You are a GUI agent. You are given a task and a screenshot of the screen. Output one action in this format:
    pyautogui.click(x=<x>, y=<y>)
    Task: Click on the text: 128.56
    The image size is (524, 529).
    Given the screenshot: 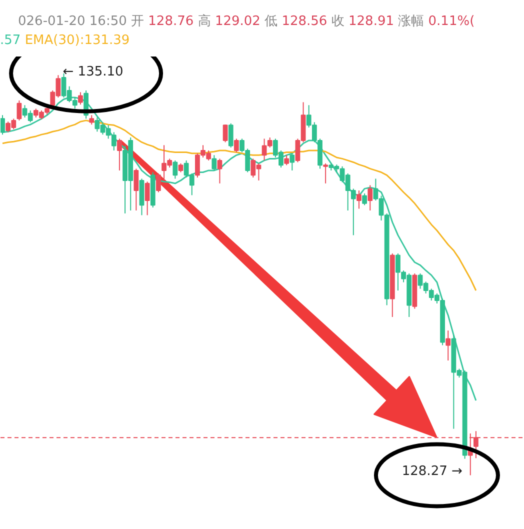 What is the action you would take?
    pyautogui.click(x=305, y=21)
    